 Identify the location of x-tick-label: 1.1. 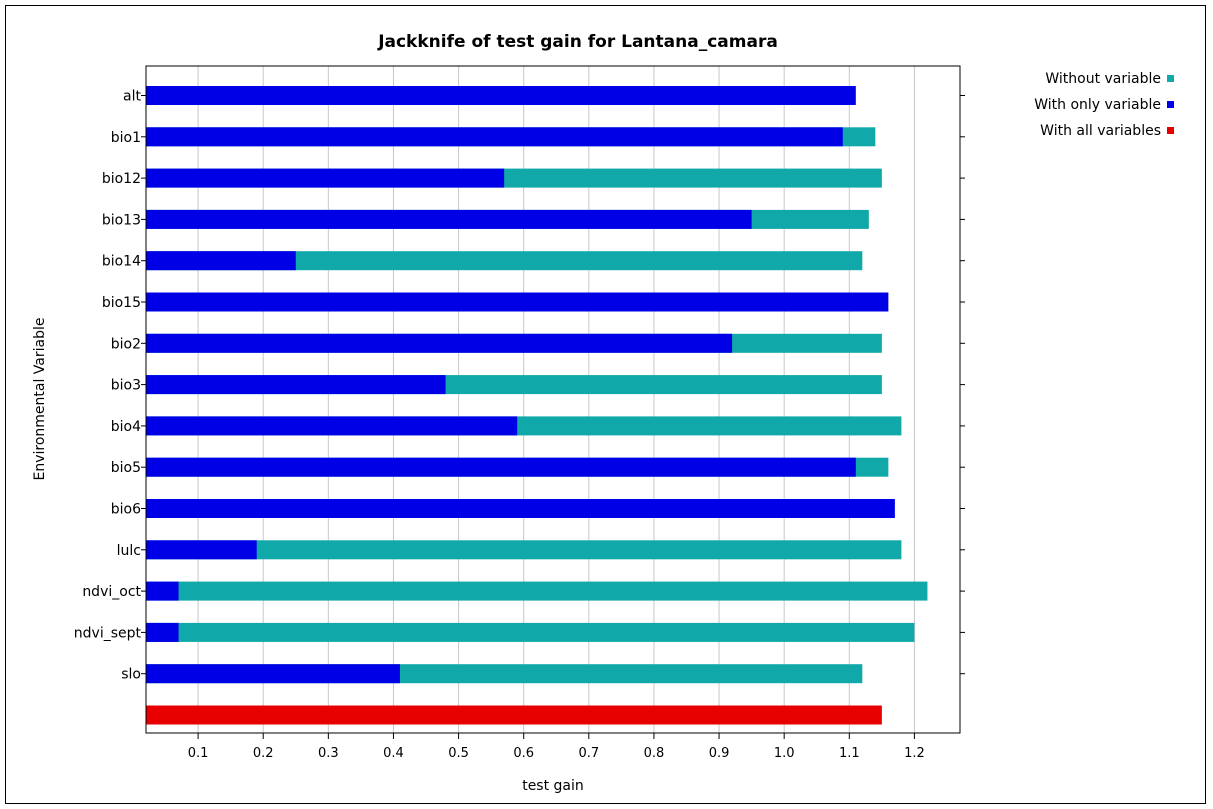
(849, 753).